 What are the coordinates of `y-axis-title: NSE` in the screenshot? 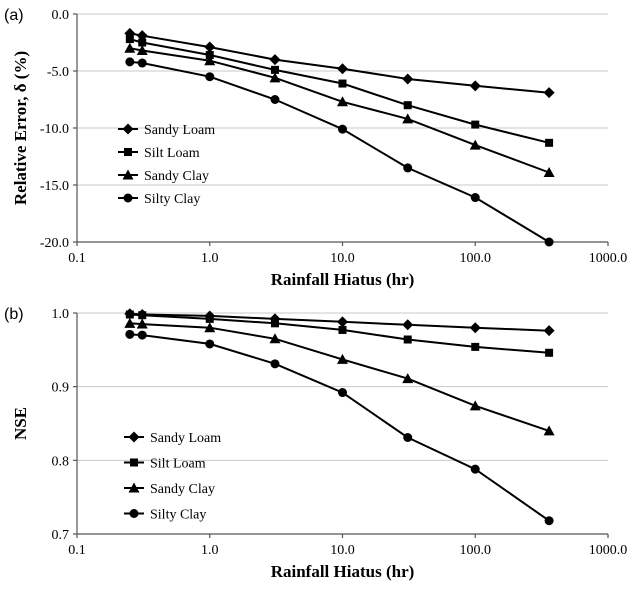 It's located at (20, 423).